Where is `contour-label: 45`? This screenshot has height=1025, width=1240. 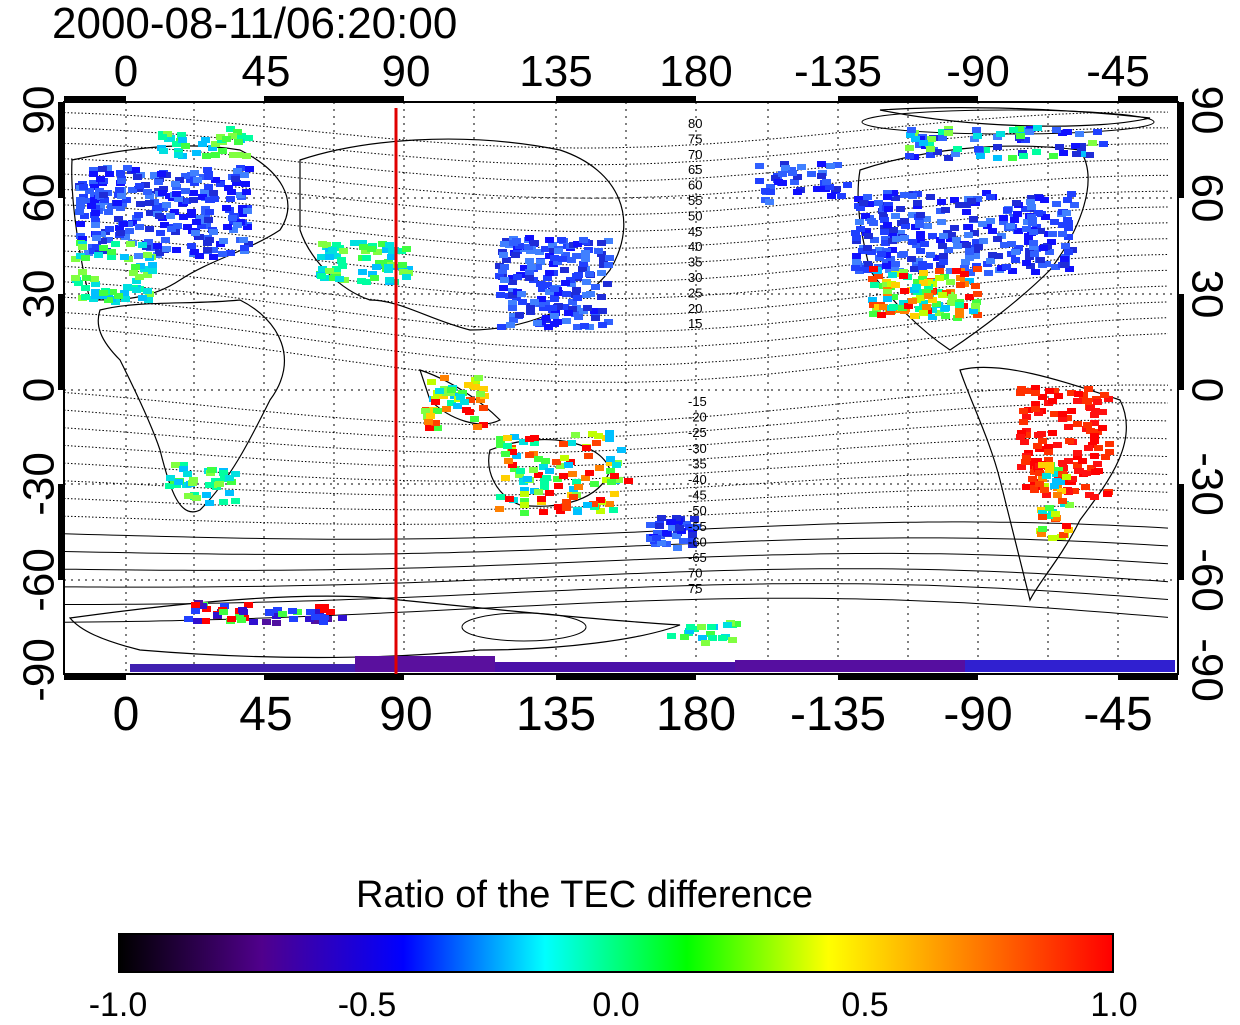 contour-label: 45 is located at coordinates (695, 231).